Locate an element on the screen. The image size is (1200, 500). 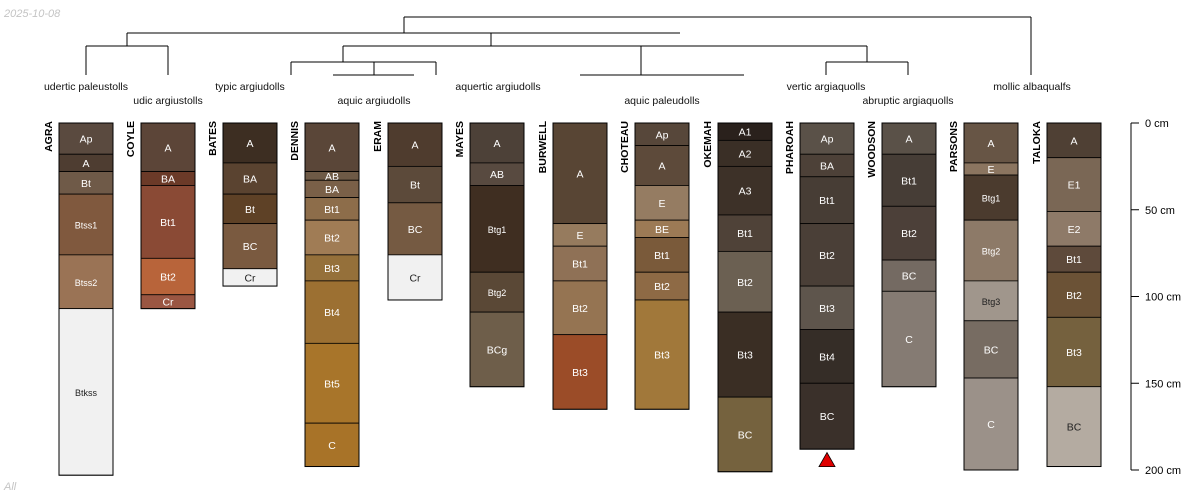
subgroup-label: vertic argiaquolls is located at coordinates (826, 87).